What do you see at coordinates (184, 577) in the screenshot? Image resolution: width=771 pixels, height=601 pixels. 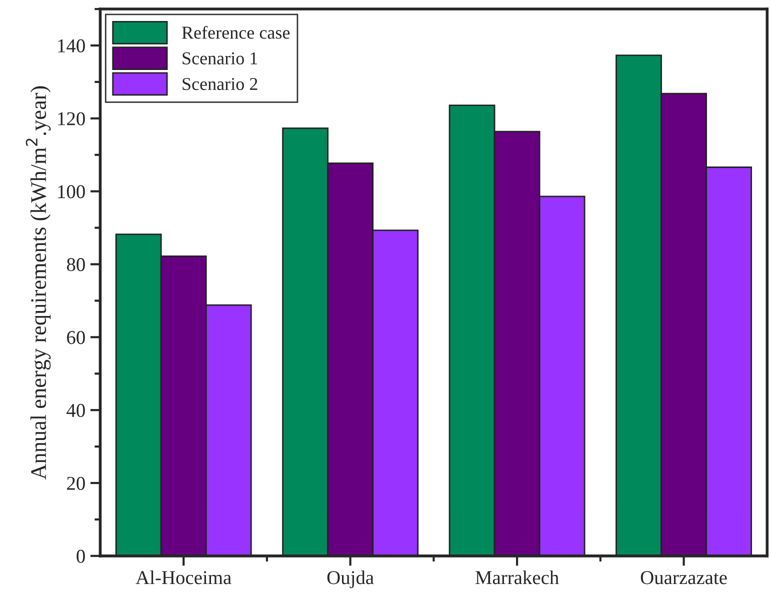 I see `x-tick-label: Al-Hoceima` at bounding box center [184, 577].